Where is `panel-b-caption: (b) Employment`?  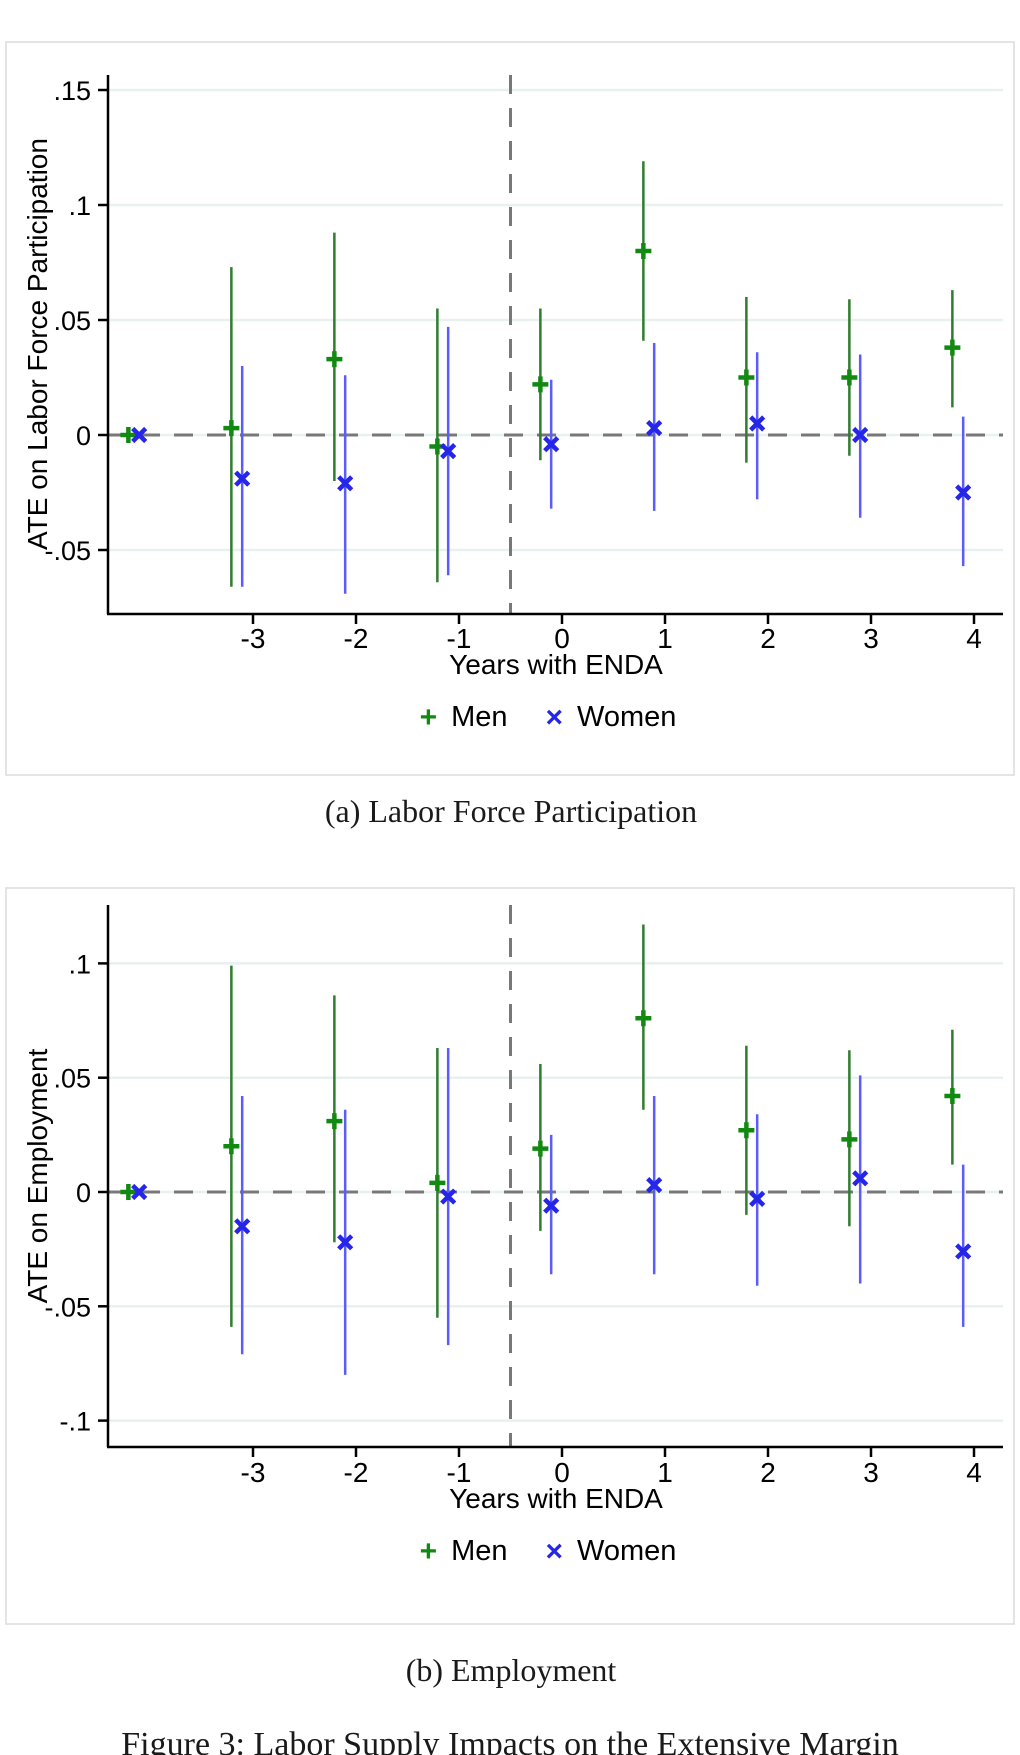 panel-b-caption: (b) Employment is located at coordinates (511, 1670).